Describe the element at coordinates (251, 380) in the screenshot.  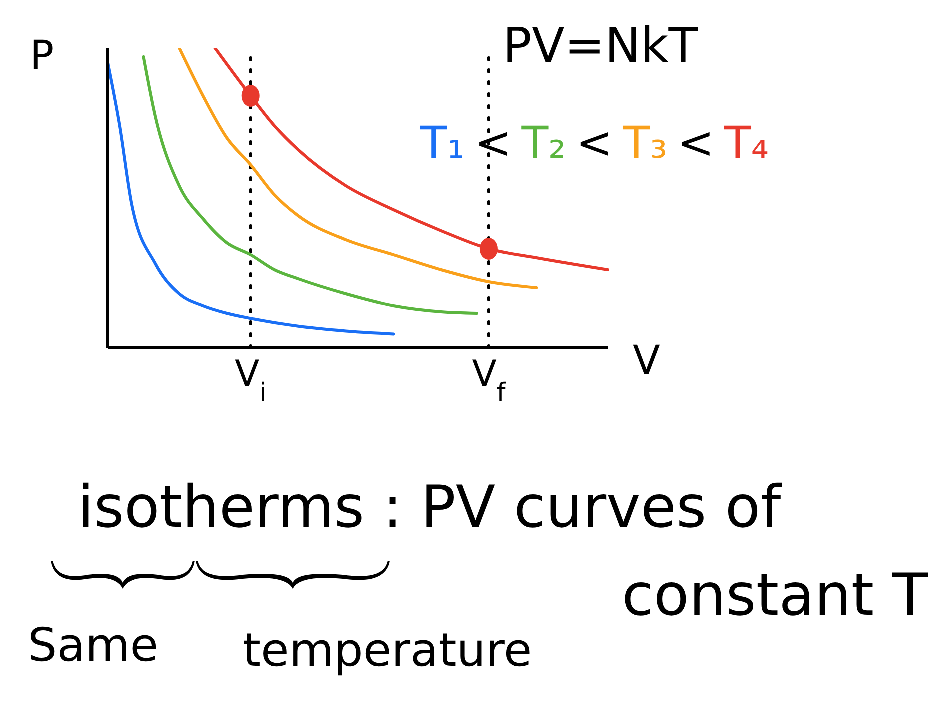
I see `x-tick-label: V$_{i}$` at that location.